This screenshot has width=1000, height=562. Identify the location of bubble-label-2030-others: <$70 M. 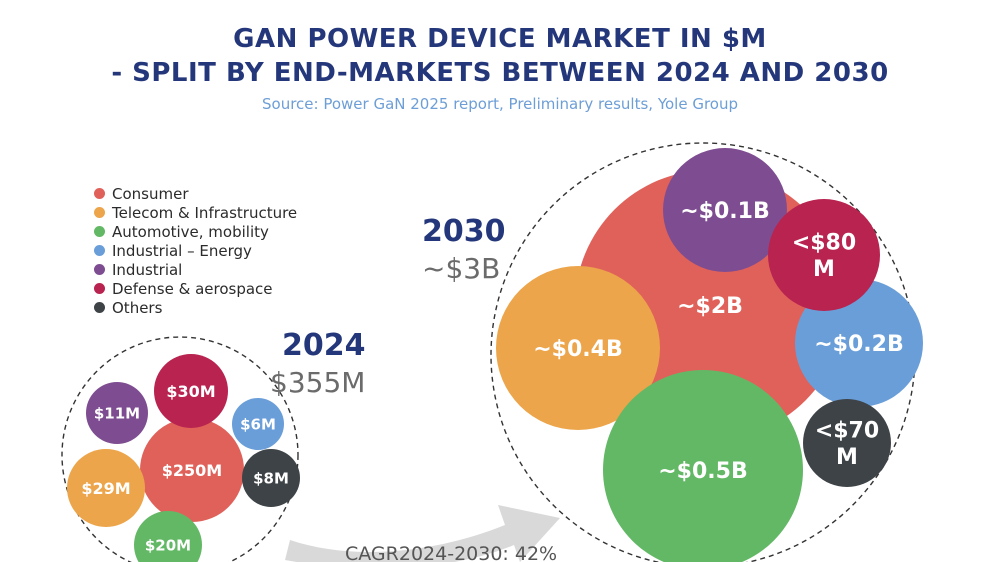
(847, 444).